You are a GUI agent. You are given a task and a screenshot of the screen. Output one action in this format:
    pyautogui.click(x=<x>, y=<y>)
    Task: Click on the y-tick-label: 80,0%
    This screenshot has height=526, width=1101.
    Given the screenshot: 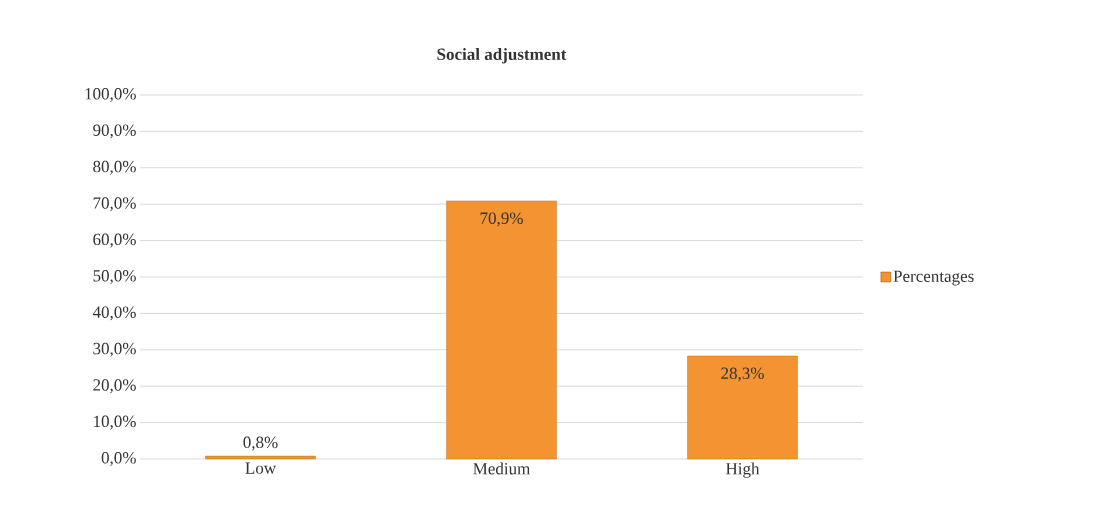 What is the action you would take?
    pyautogui.click(x=114, y=167)
    